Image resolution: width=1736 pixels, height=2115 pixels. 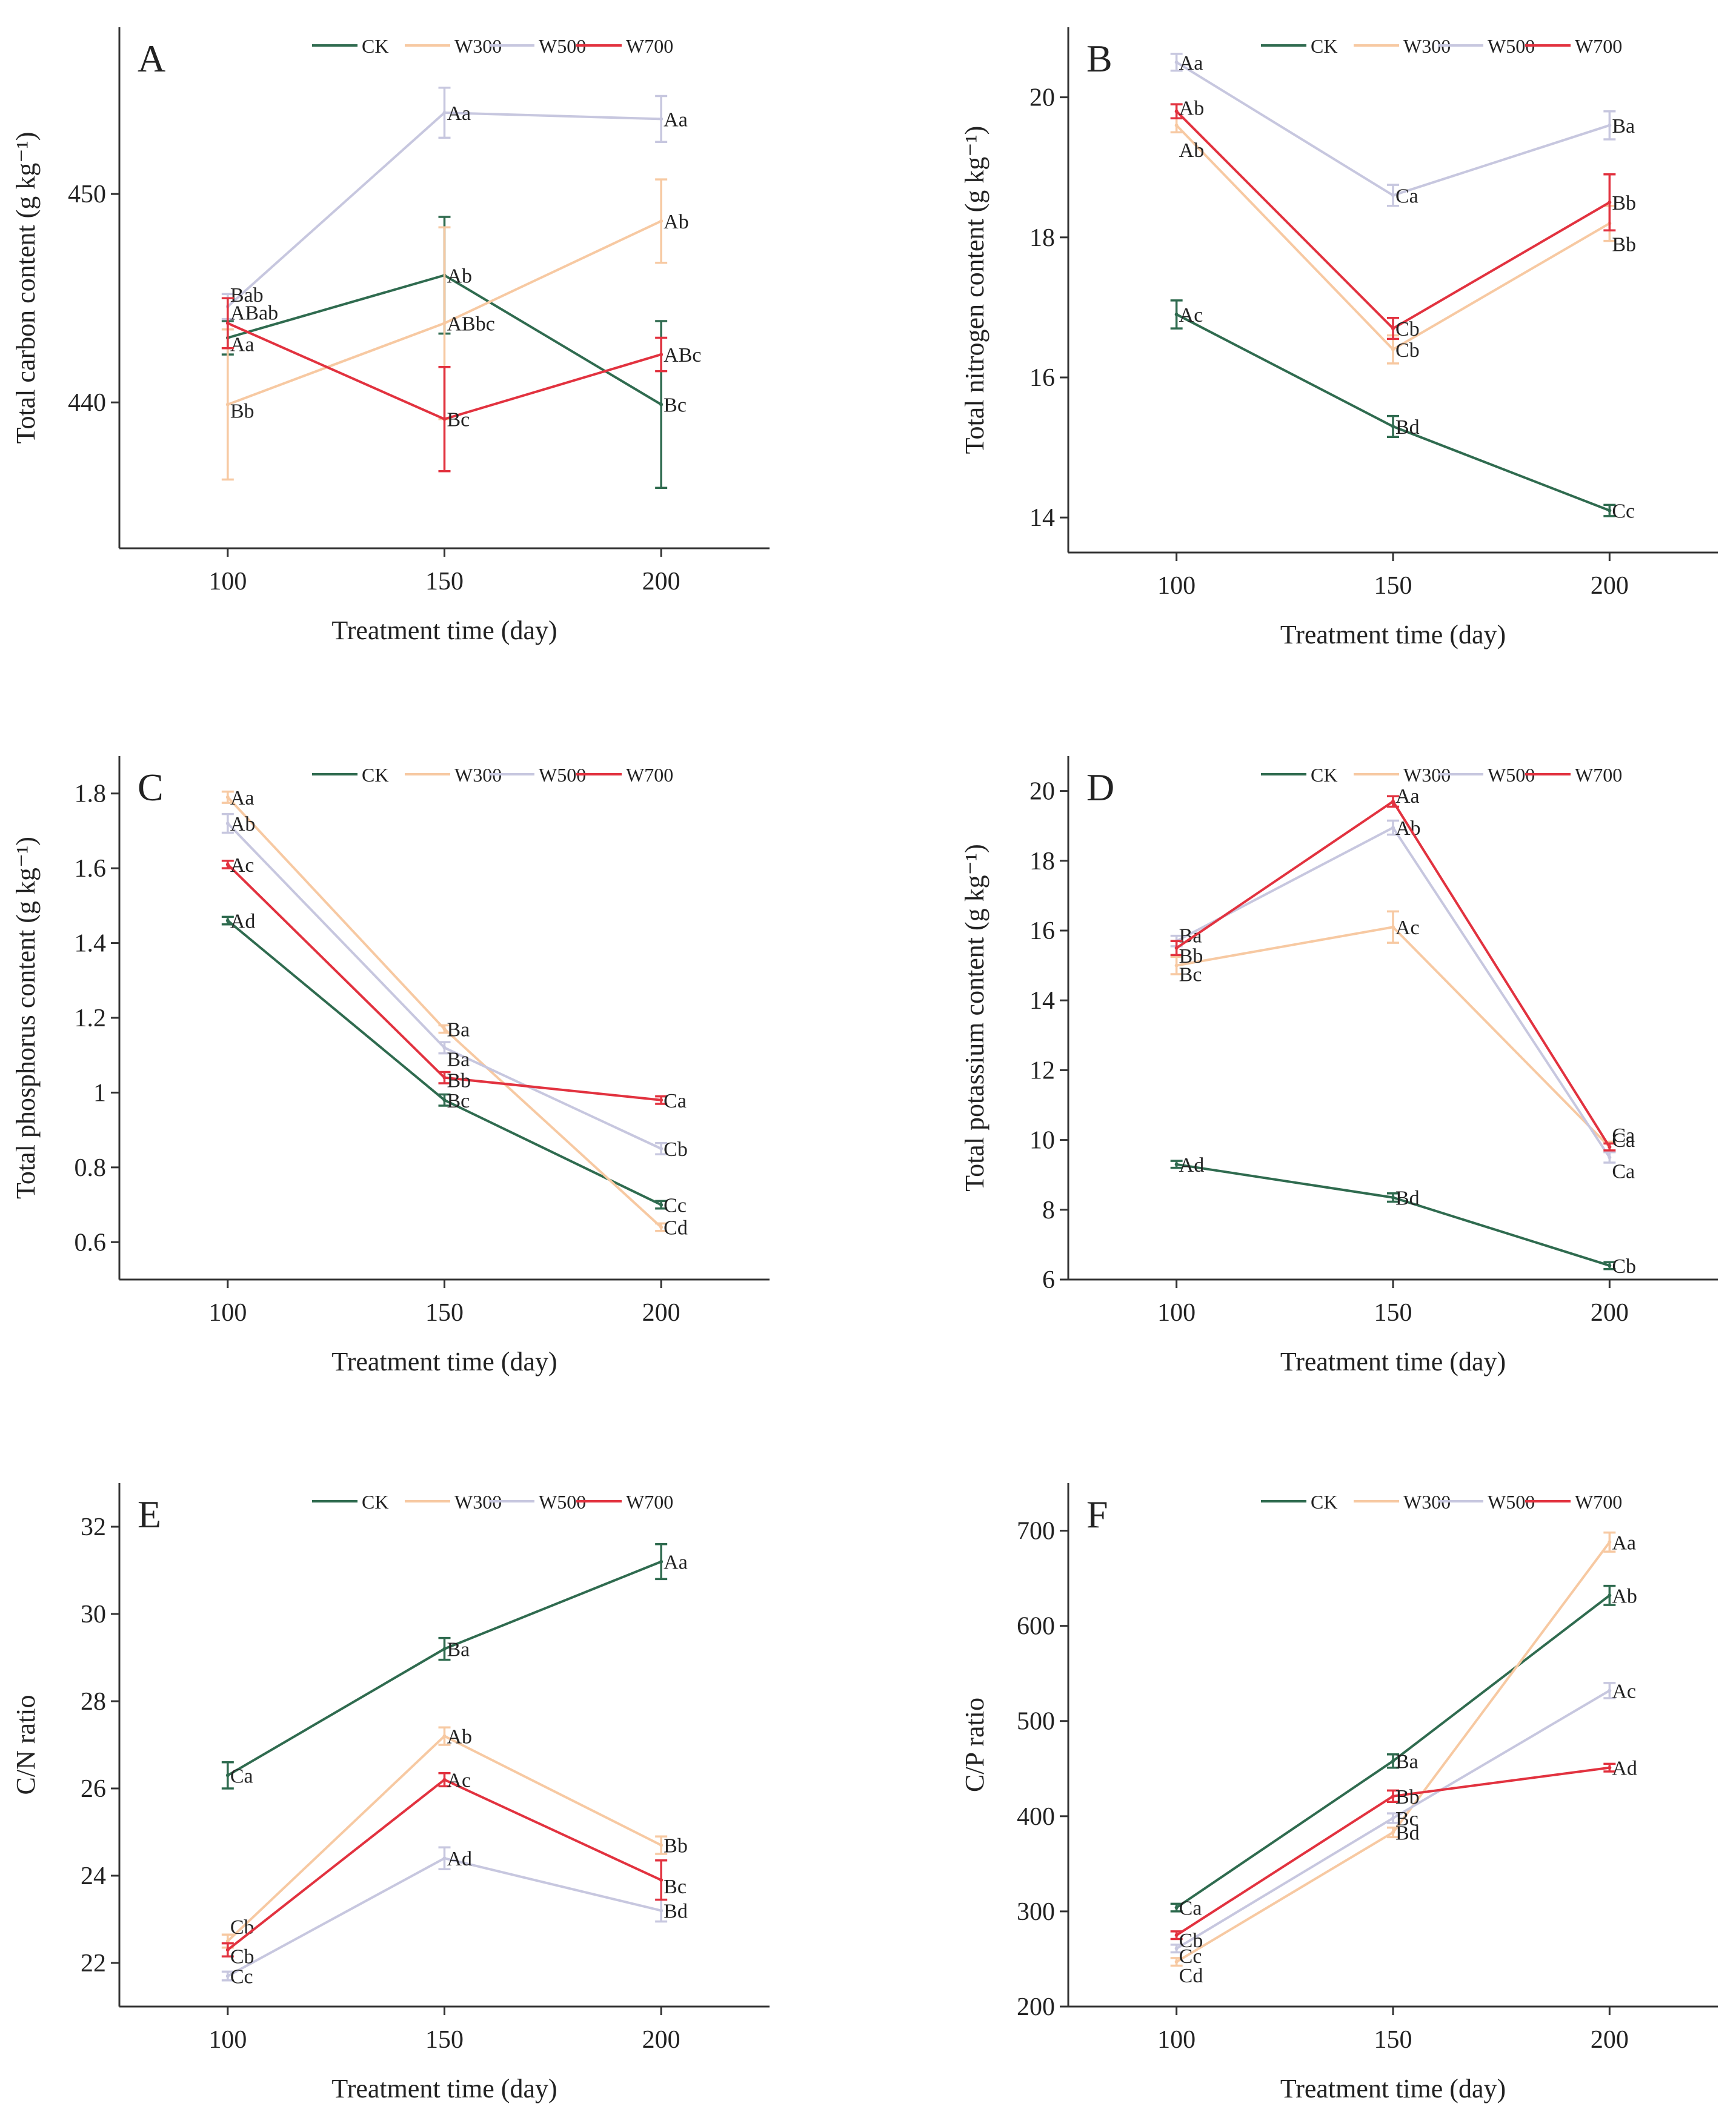 I want to click on point-label: Ad, so click(x=243, y=922).